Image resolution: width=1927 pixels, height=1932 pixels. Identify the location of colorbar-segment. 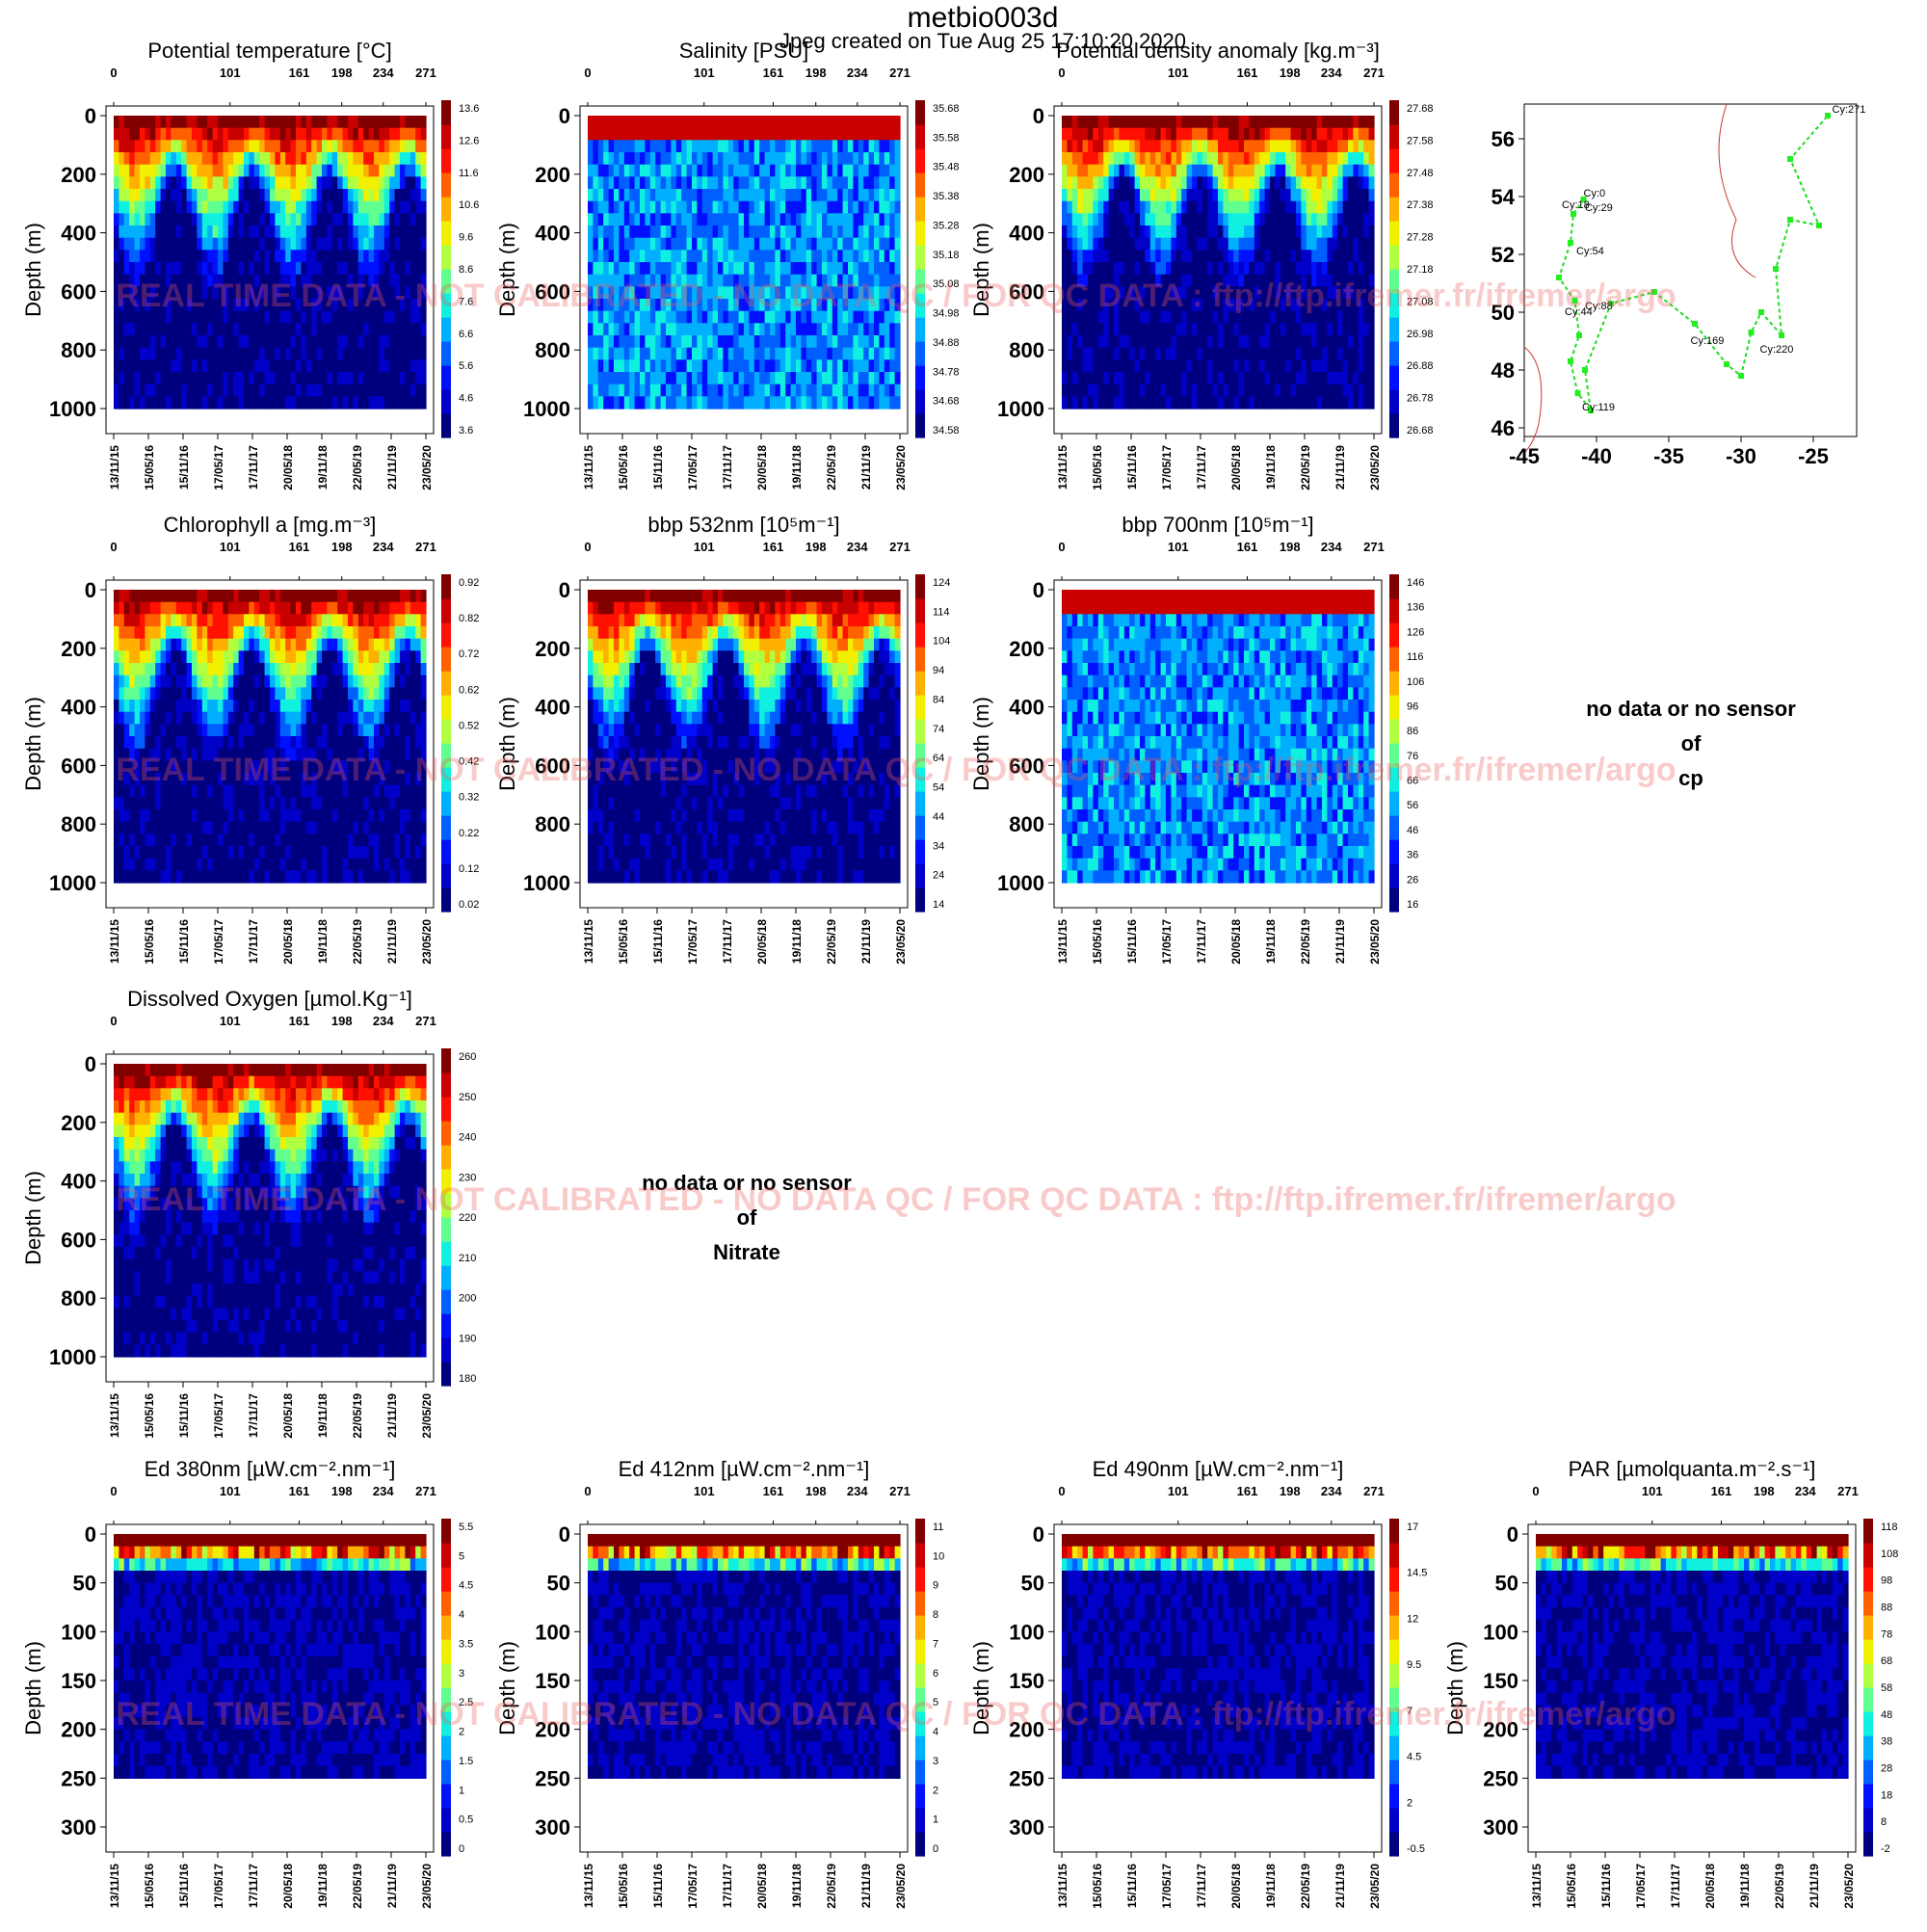
(920, 257).